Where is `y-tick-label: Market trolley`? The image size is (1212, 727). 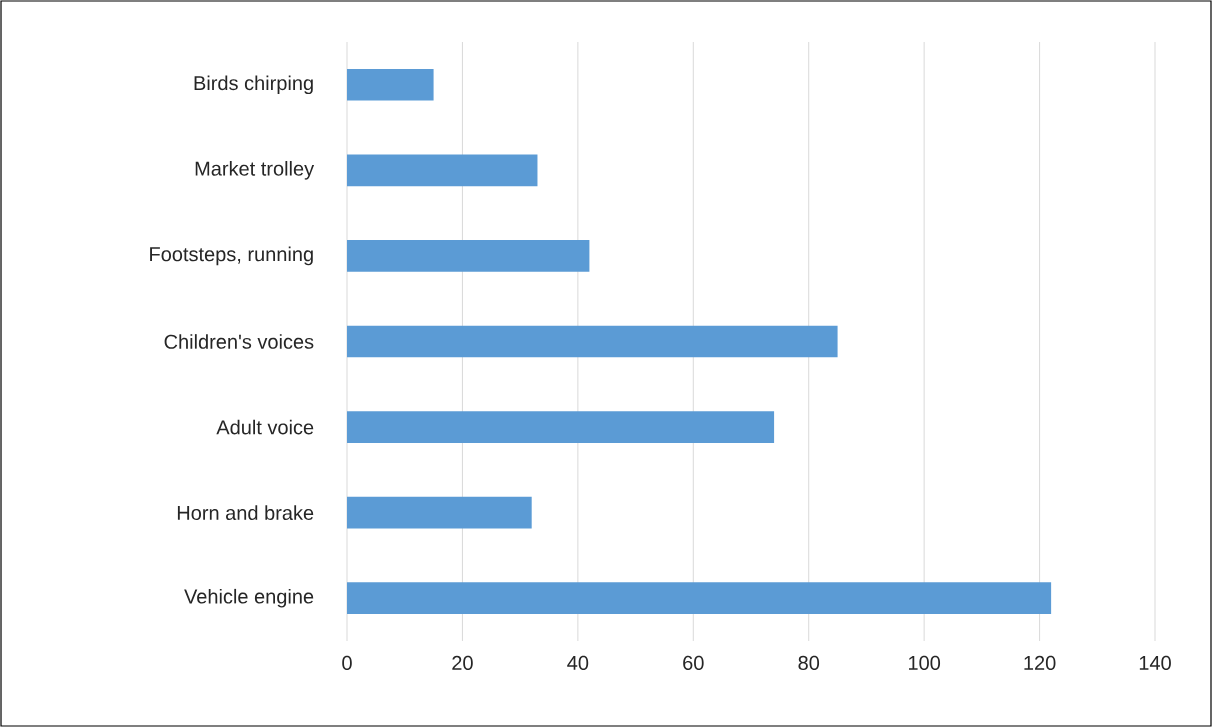 y-tick-label: Market trolley is located at coordinates (255, 170).